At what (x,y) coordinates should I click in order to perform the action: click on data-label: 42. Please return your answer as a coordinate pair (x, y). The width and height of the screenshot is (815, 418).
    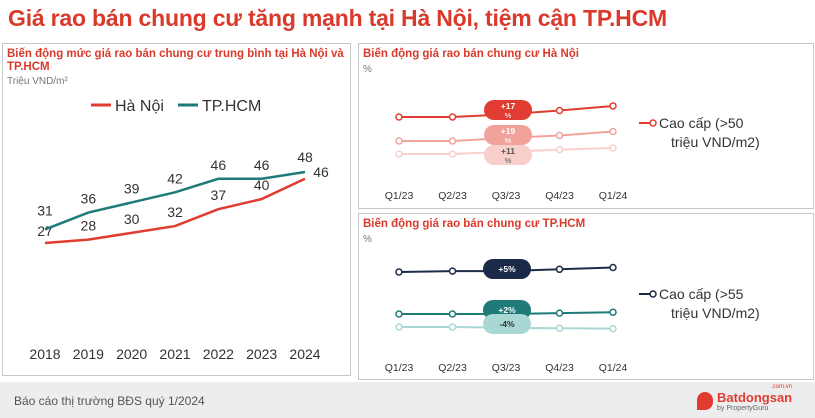
    Looking at the image, I should click on (175, 178).